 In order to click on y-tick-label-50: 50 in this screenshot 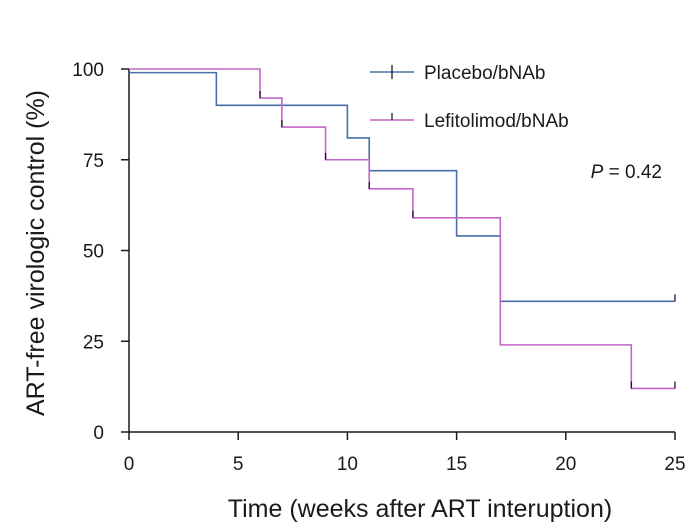, I will do `click(93, 252)`.